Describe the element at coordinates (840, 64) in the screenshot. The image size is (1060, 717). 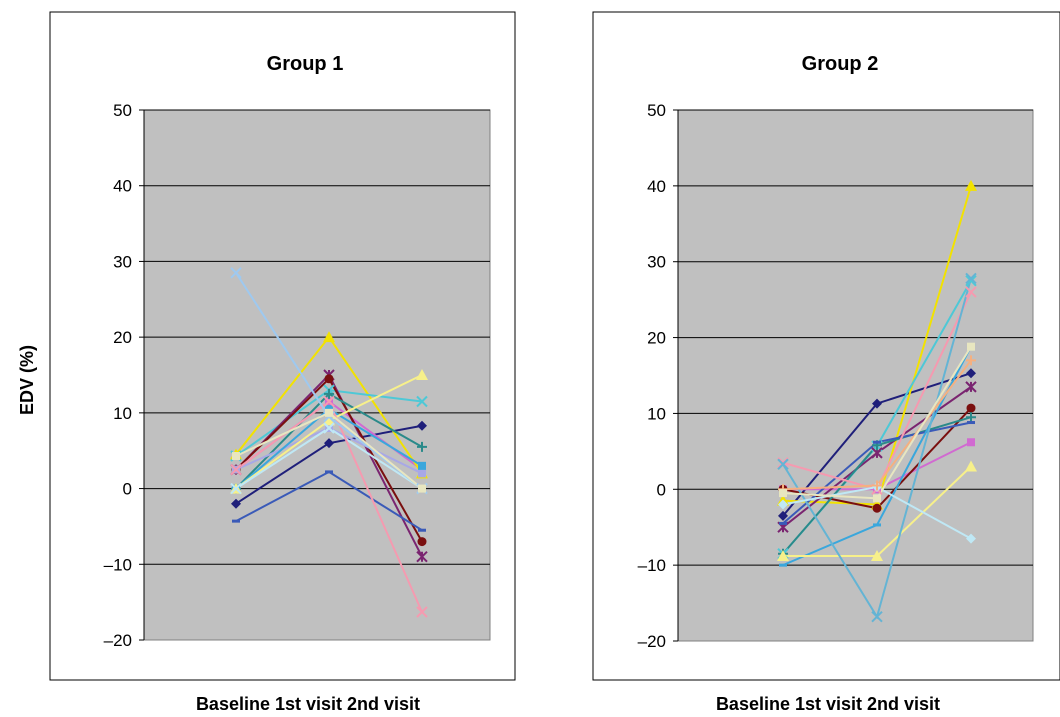
I see `chart-title: Group 2` at that location.